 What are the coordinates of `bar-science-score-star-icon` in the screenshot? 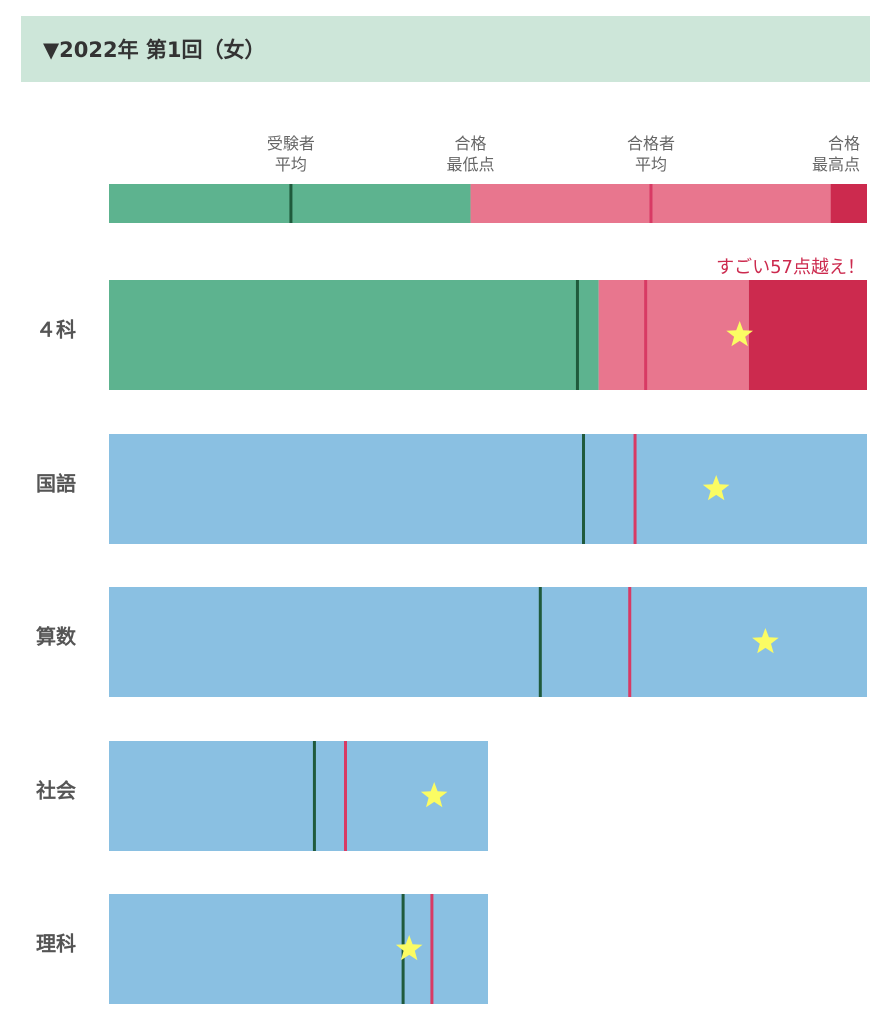 It's located at (409, 948).